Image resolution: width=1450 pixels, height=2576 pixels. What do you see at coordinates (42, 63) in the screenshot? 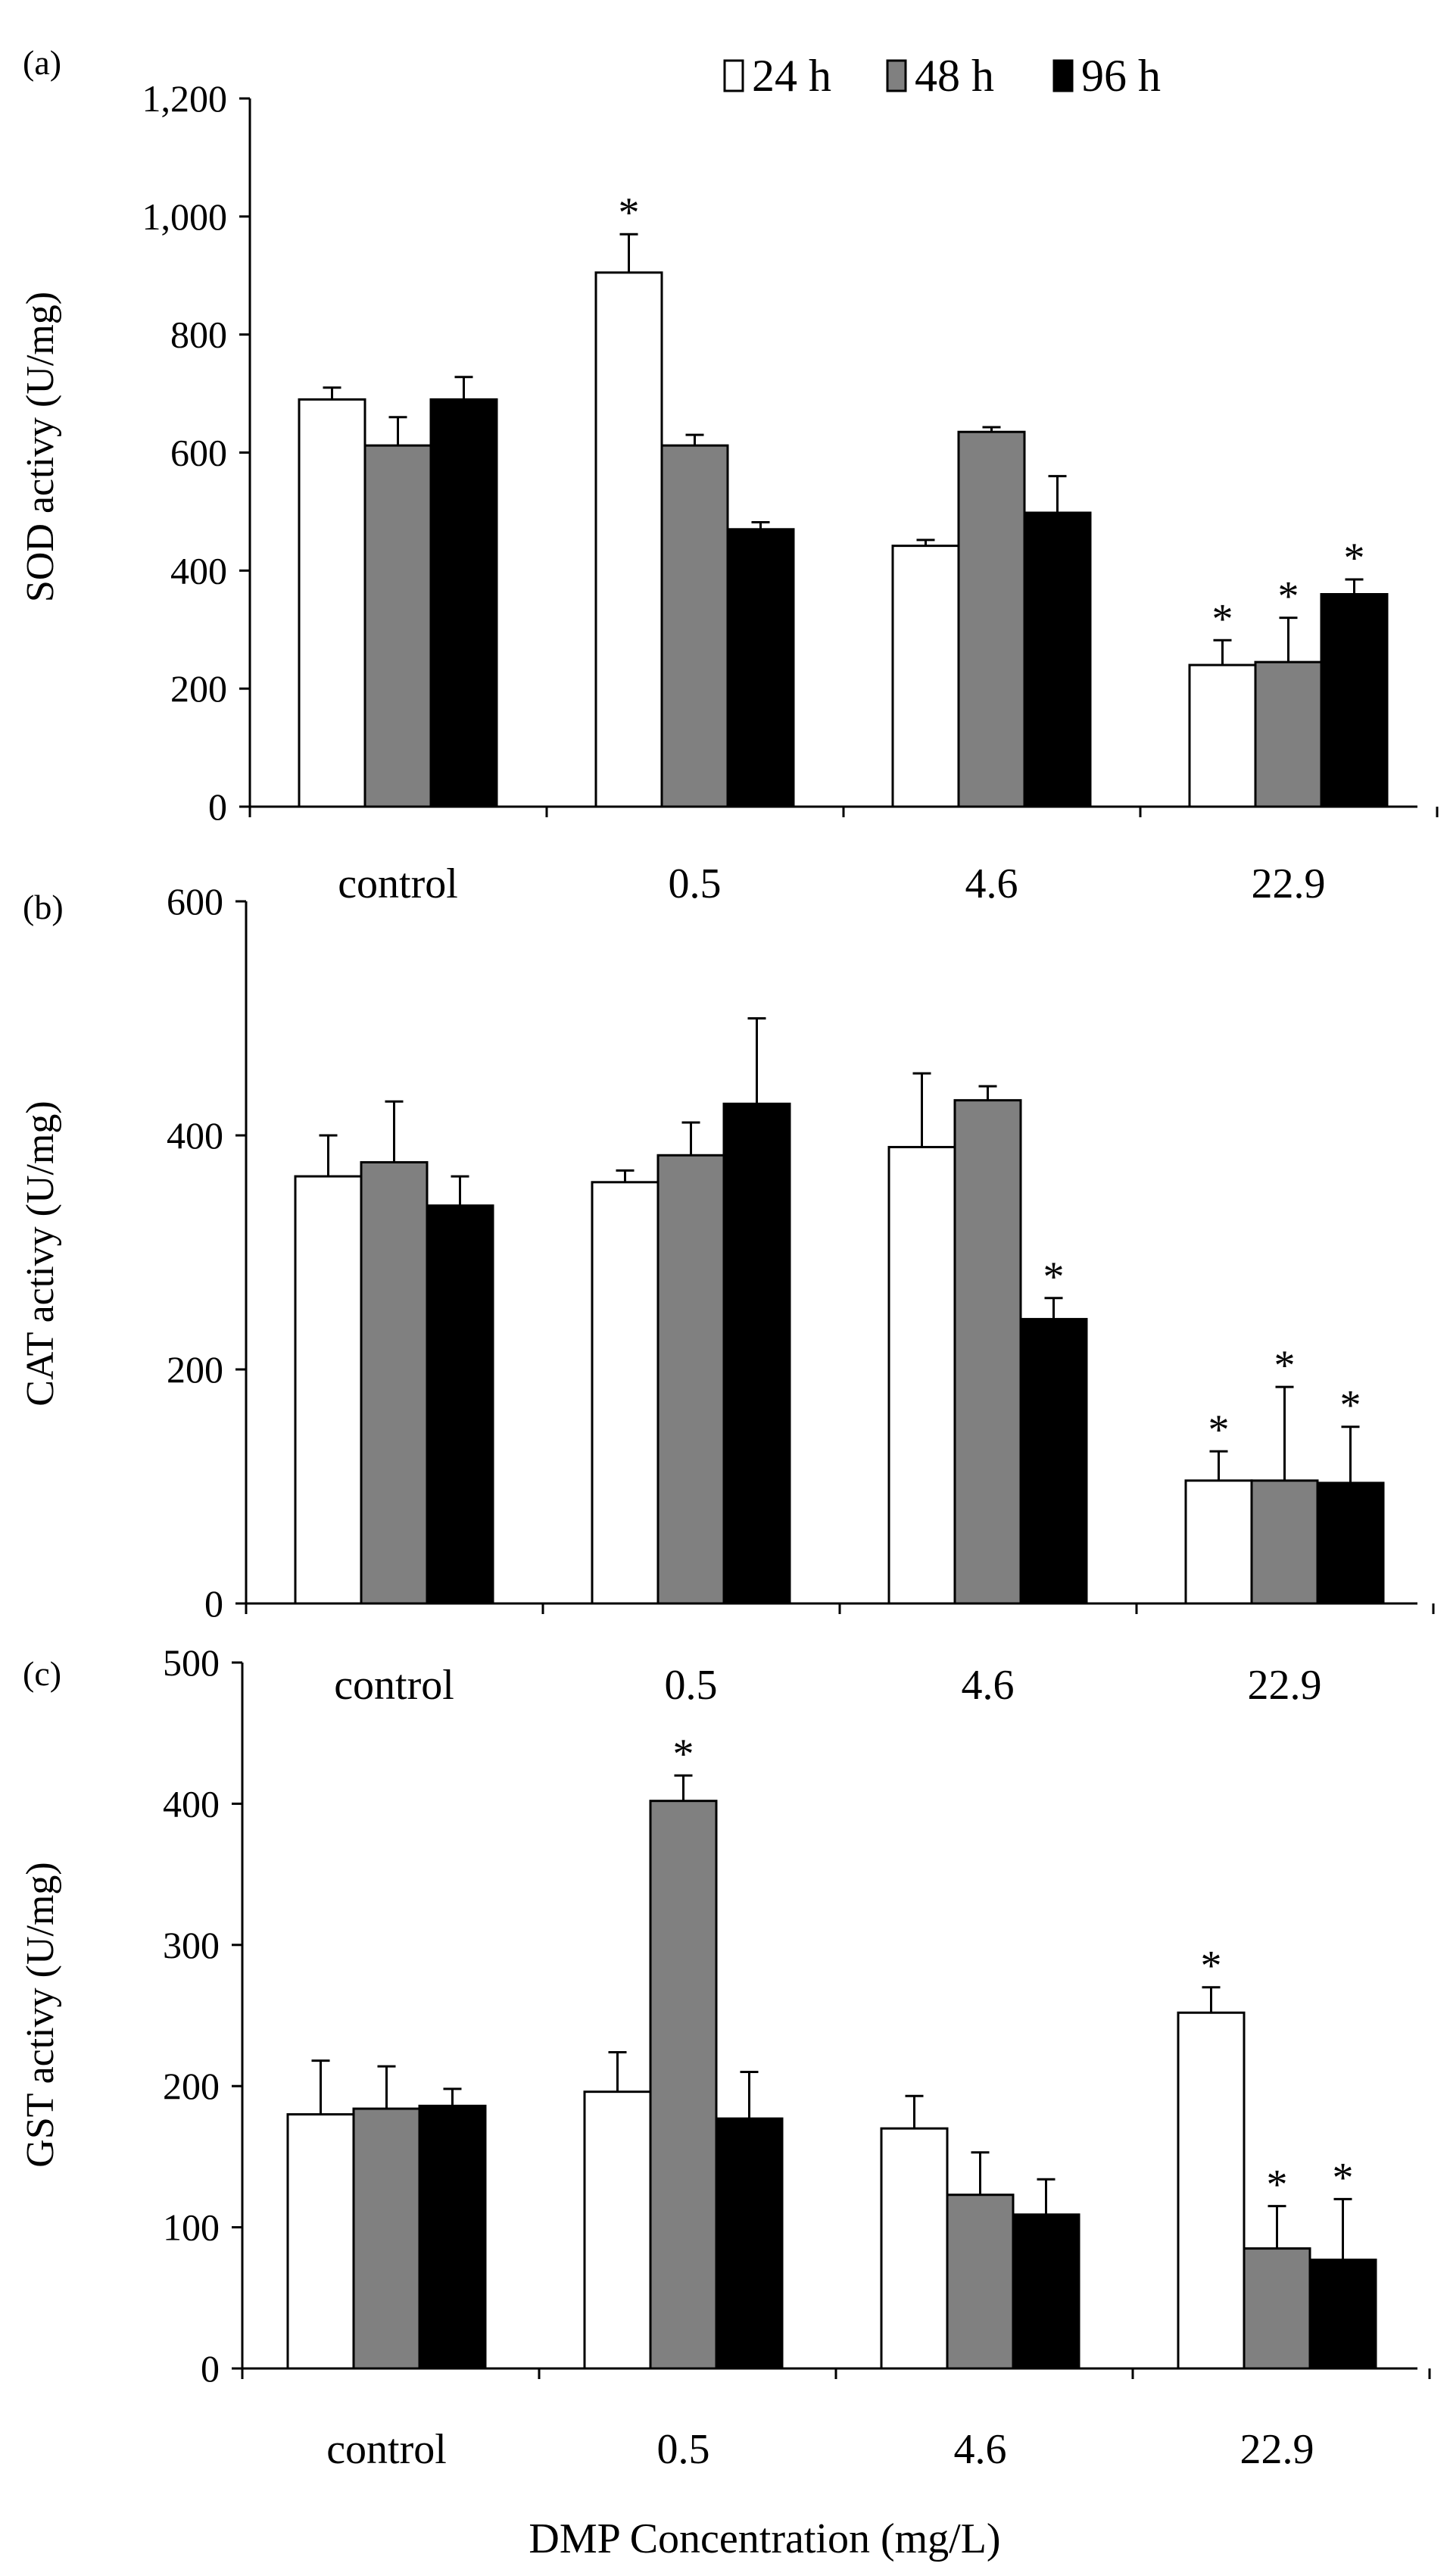
I see `panel-label: (a)` at bounding box center [42, 63].